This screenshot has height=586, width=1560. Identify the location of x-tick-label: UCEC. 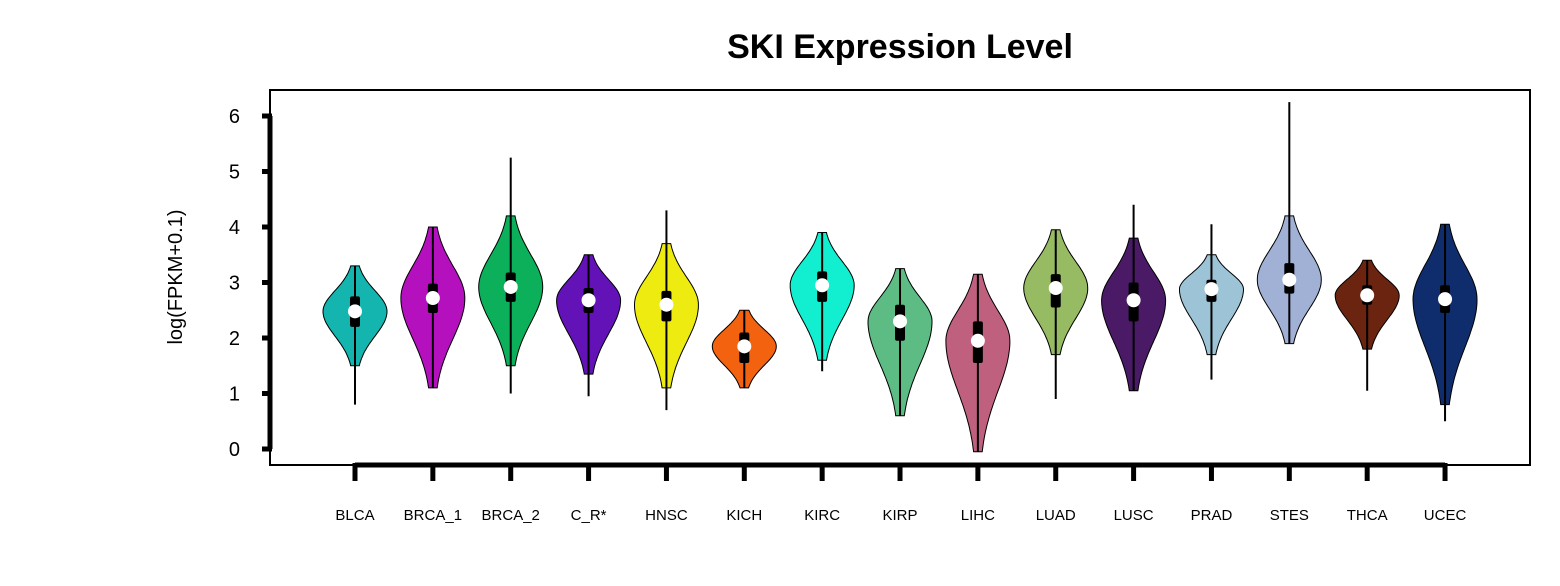
(1445, 515).